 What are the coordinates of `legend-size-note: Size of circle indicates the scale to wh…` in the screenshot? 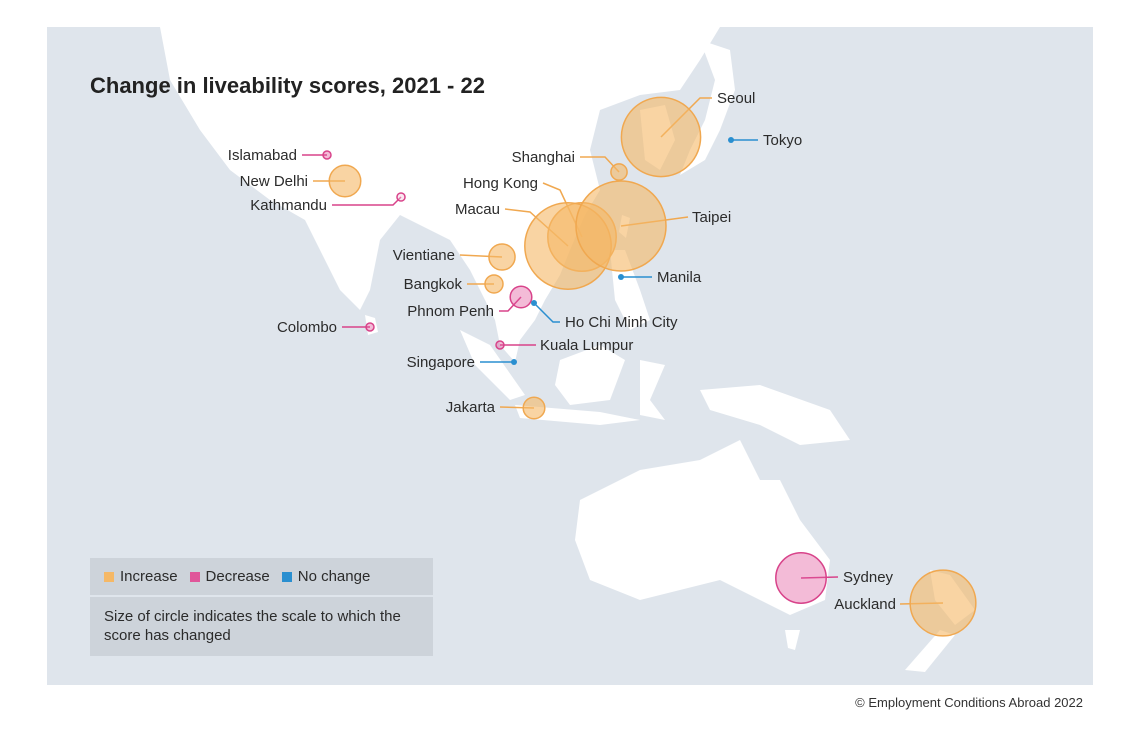 It's located at (261, 626).